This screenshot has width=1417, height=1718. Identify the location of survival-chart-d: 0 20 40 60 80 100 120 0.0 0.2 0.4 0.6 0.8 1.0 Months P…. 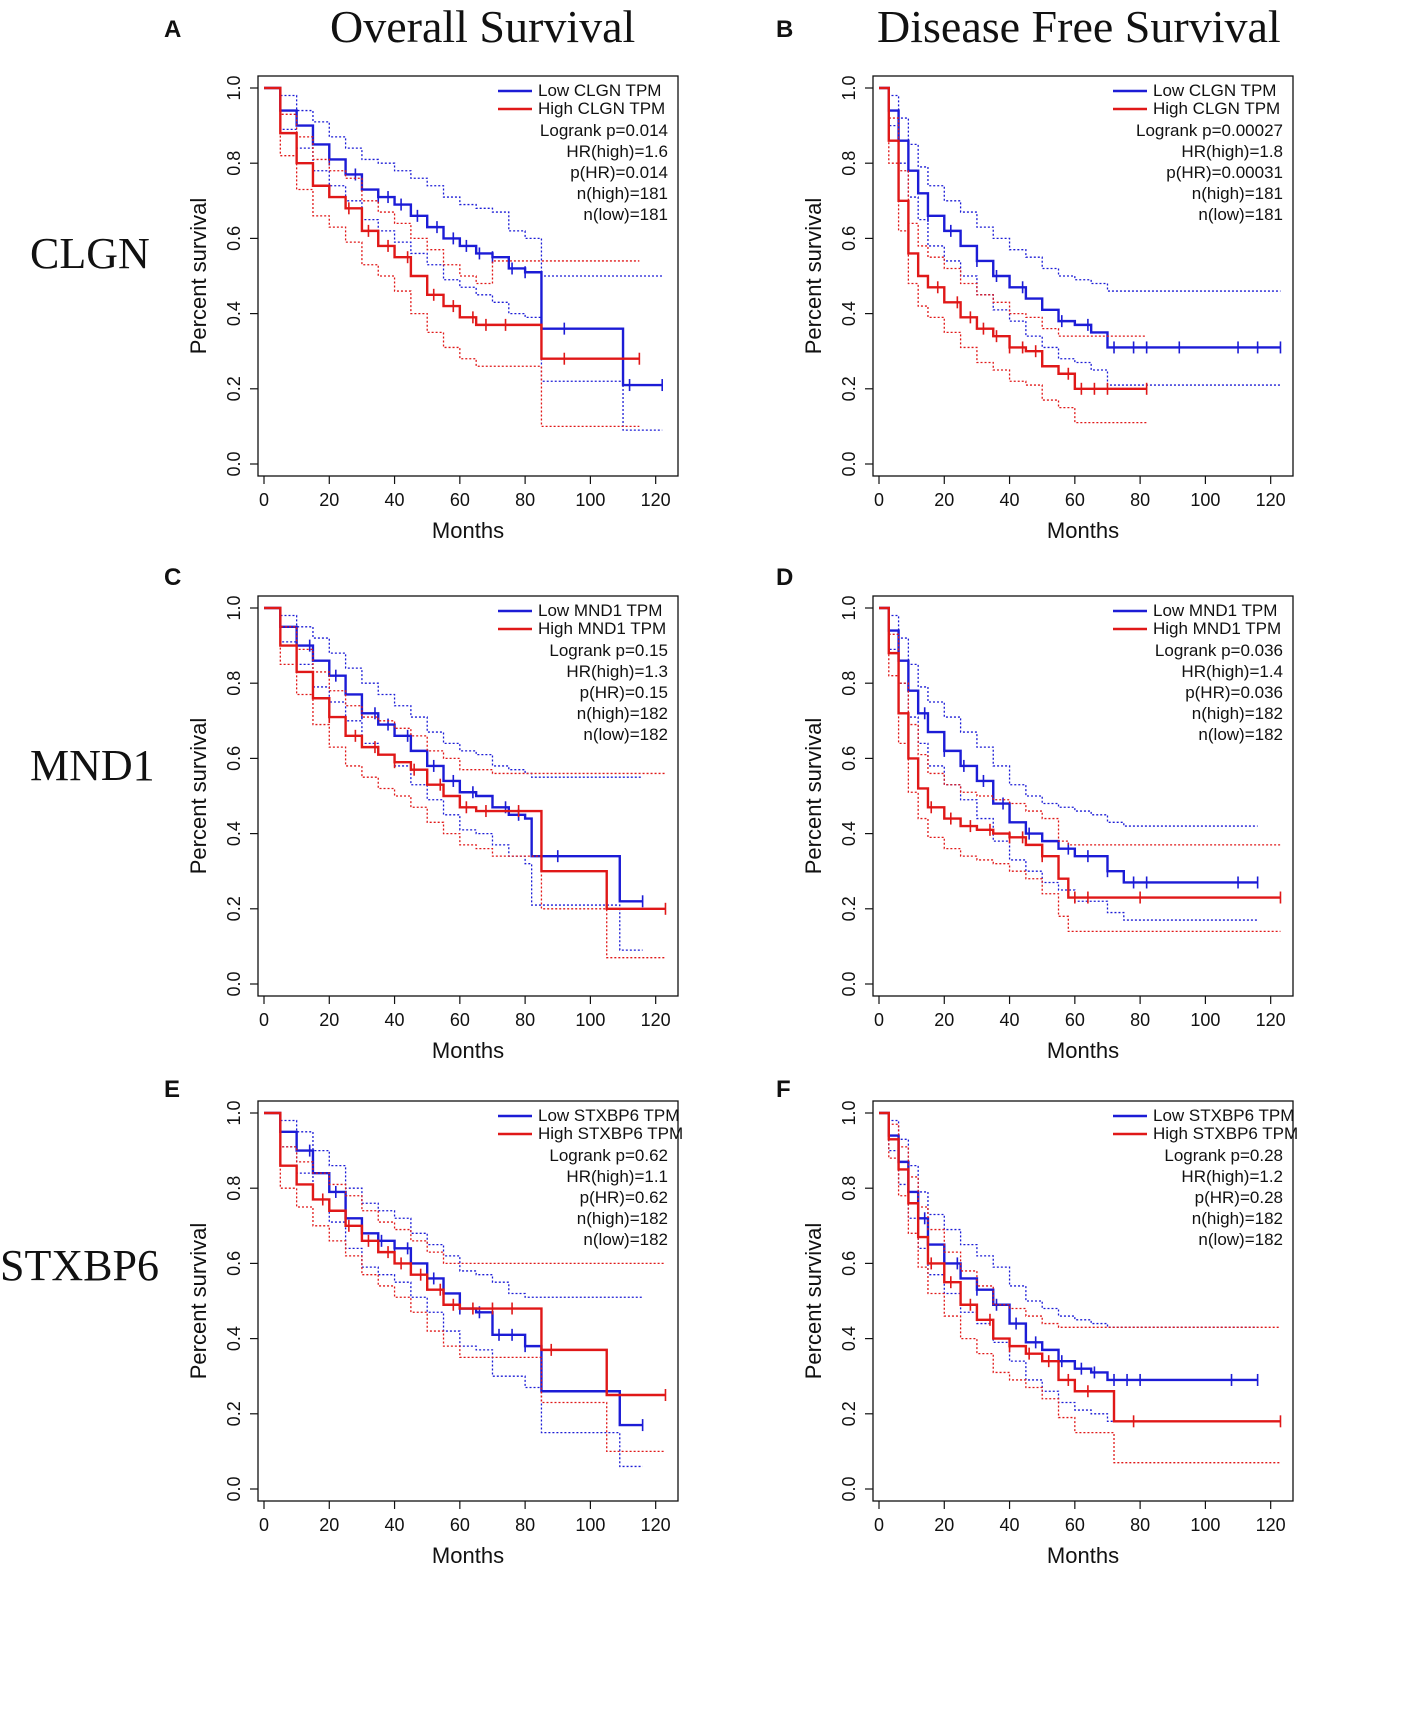
(1045, 830).